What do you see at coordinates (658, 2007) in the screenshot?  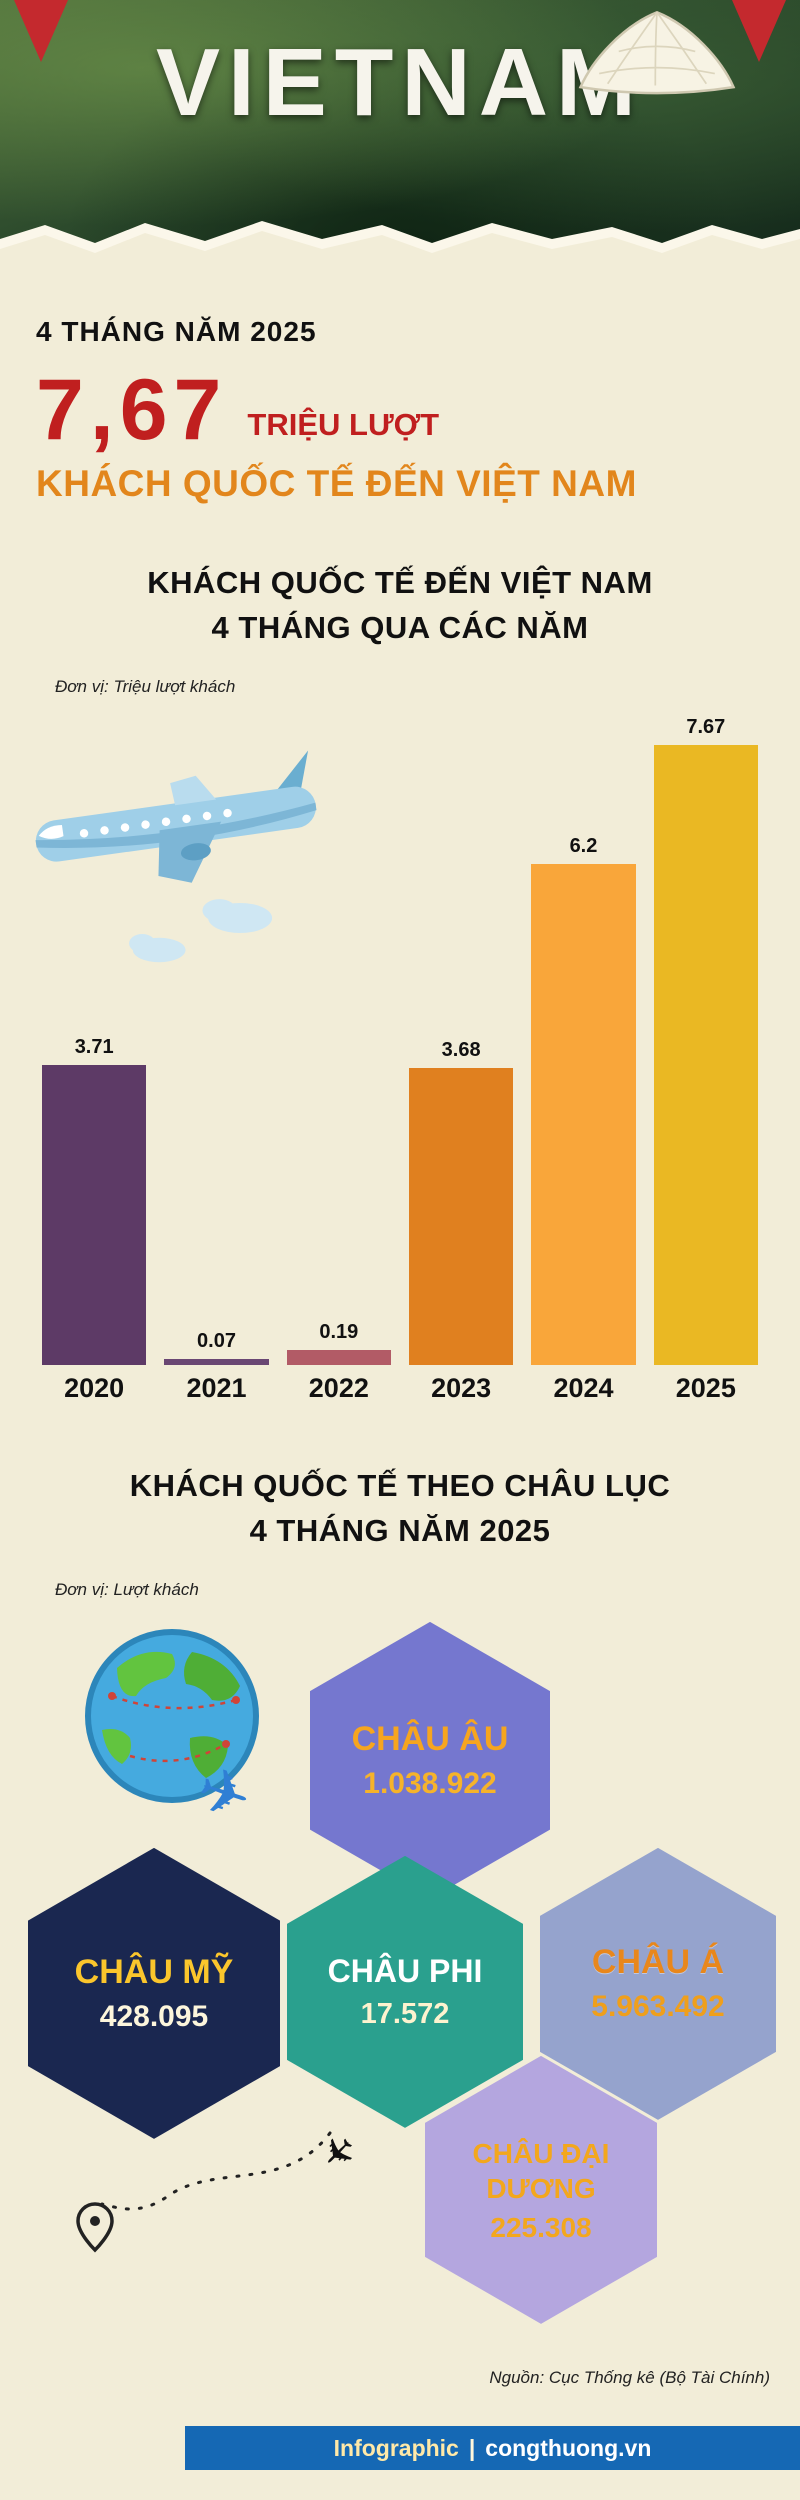 I see `hex-chau-a-value: 5.963.492` at bounding box center [658, 2007].